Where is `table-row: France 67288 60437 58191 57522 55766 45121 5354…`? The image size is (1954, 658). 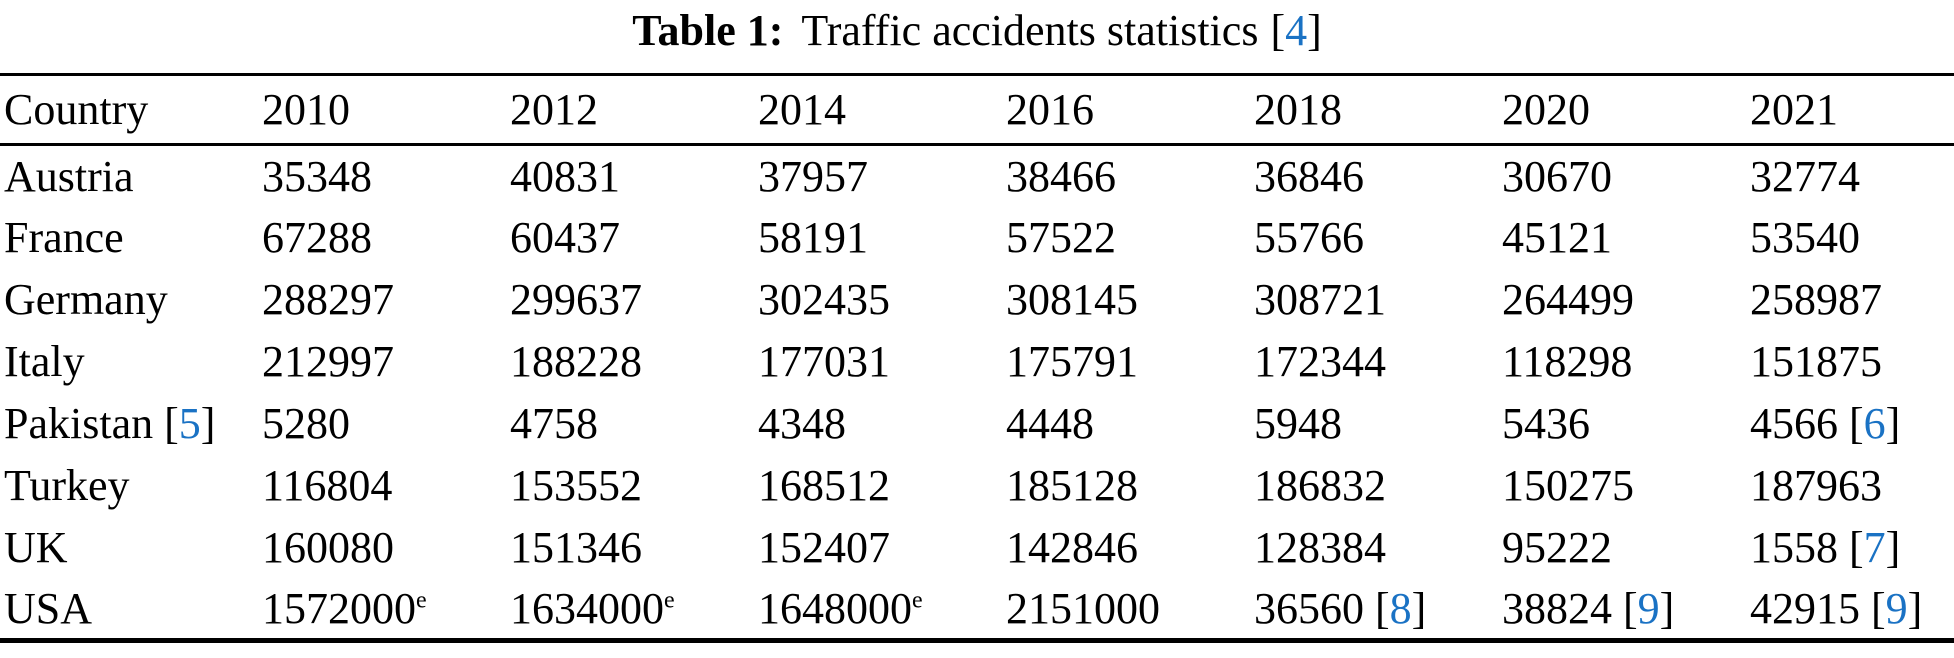 table-row: France 67288 60437 58191 57522 55766 45121 5354… is located at coordinates (977, 238).